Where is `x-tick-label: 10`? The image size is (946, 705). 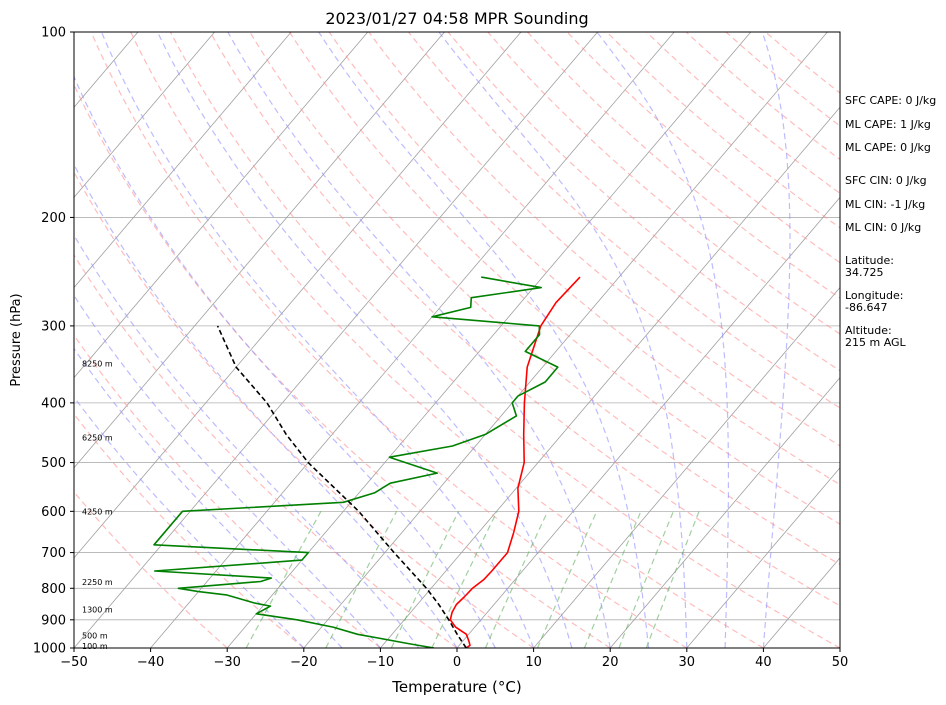 x-tick-label: 10 is located at coordinates (533, 662).